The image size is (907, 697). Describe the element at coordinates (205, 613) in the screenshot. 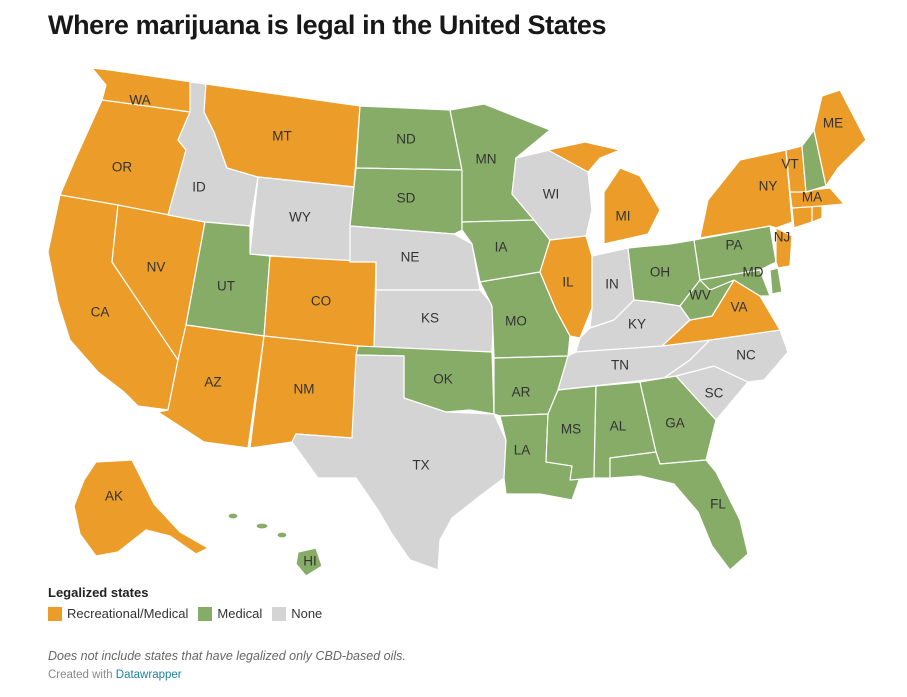

I see `legend-swatch-medical` at that location.